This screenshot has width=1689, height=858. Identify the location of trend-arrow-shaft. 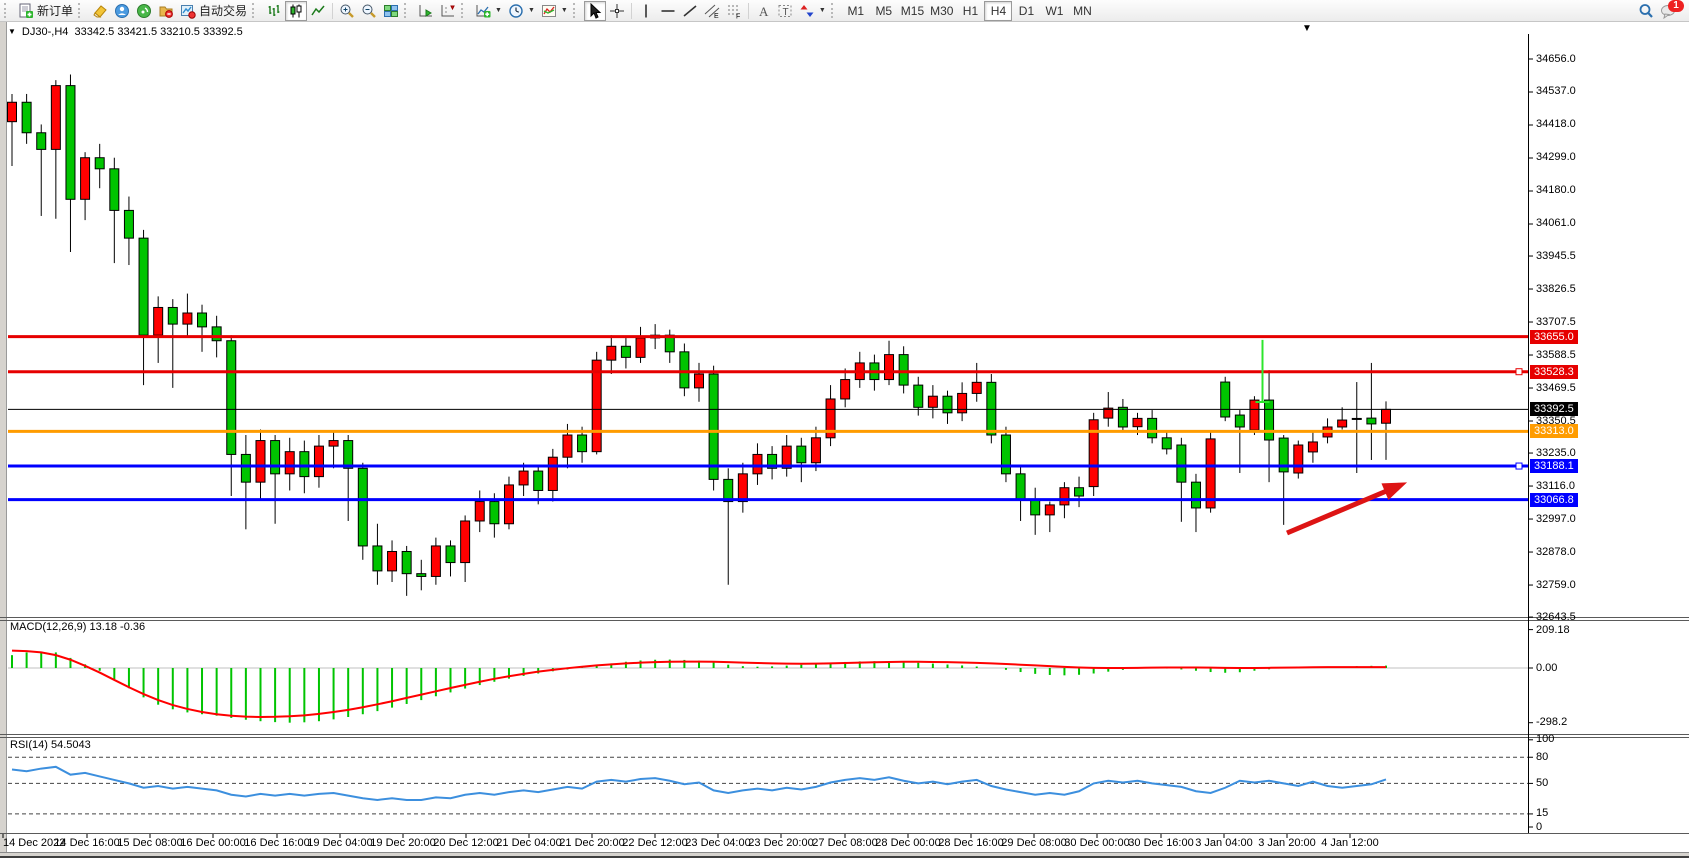
(1341, 510).